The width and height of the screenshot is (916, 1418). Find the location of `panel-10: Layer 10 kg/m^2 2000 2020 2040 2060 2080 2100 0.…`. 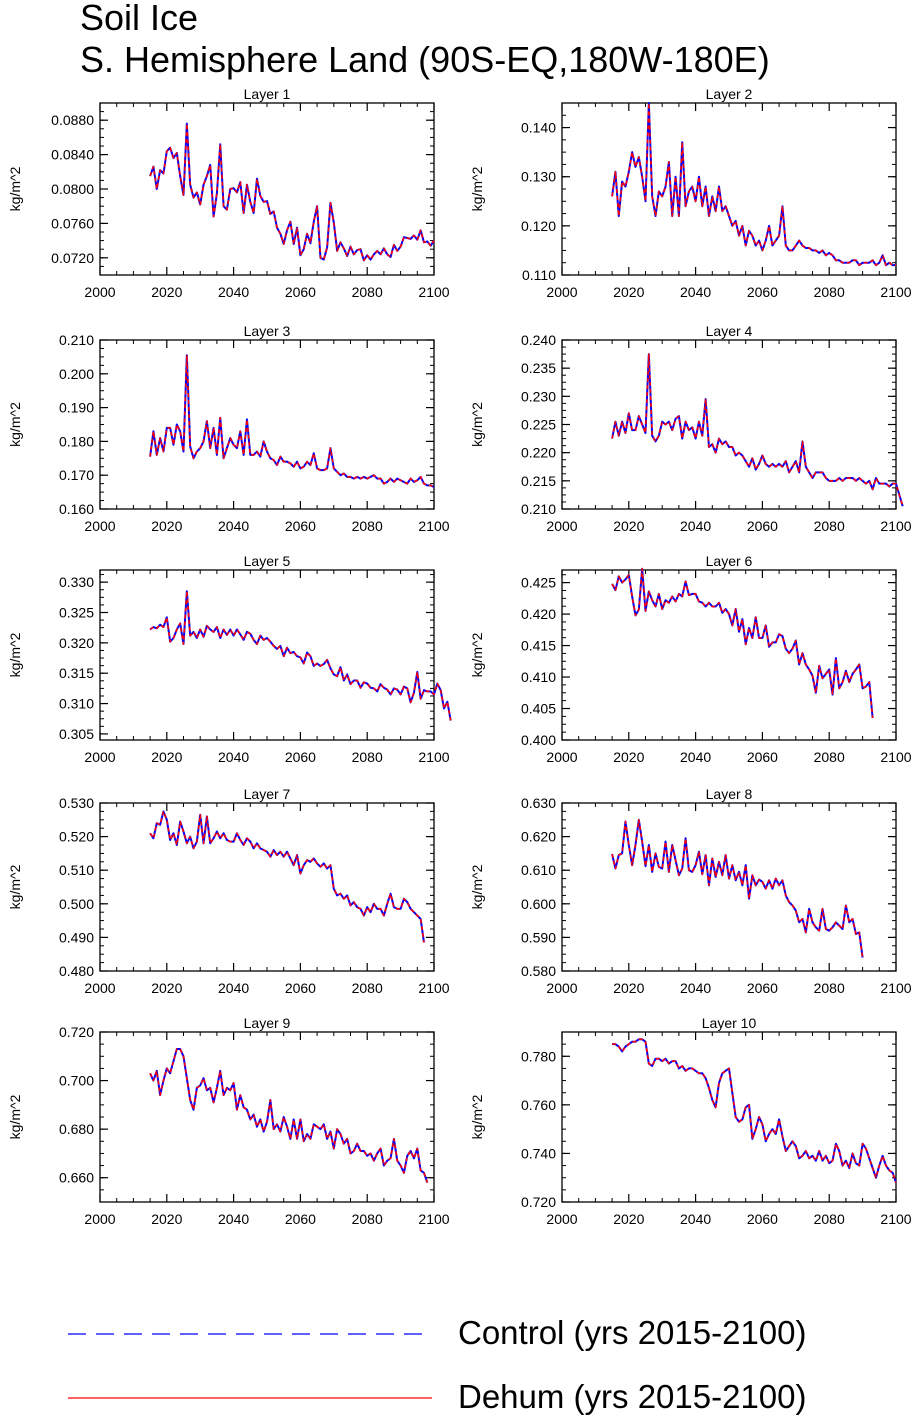

panel-10: Layer 10 kg/m^2 2000 2020 2040 2060 2080 2100 0.… is located at coordinates (690, 1121).